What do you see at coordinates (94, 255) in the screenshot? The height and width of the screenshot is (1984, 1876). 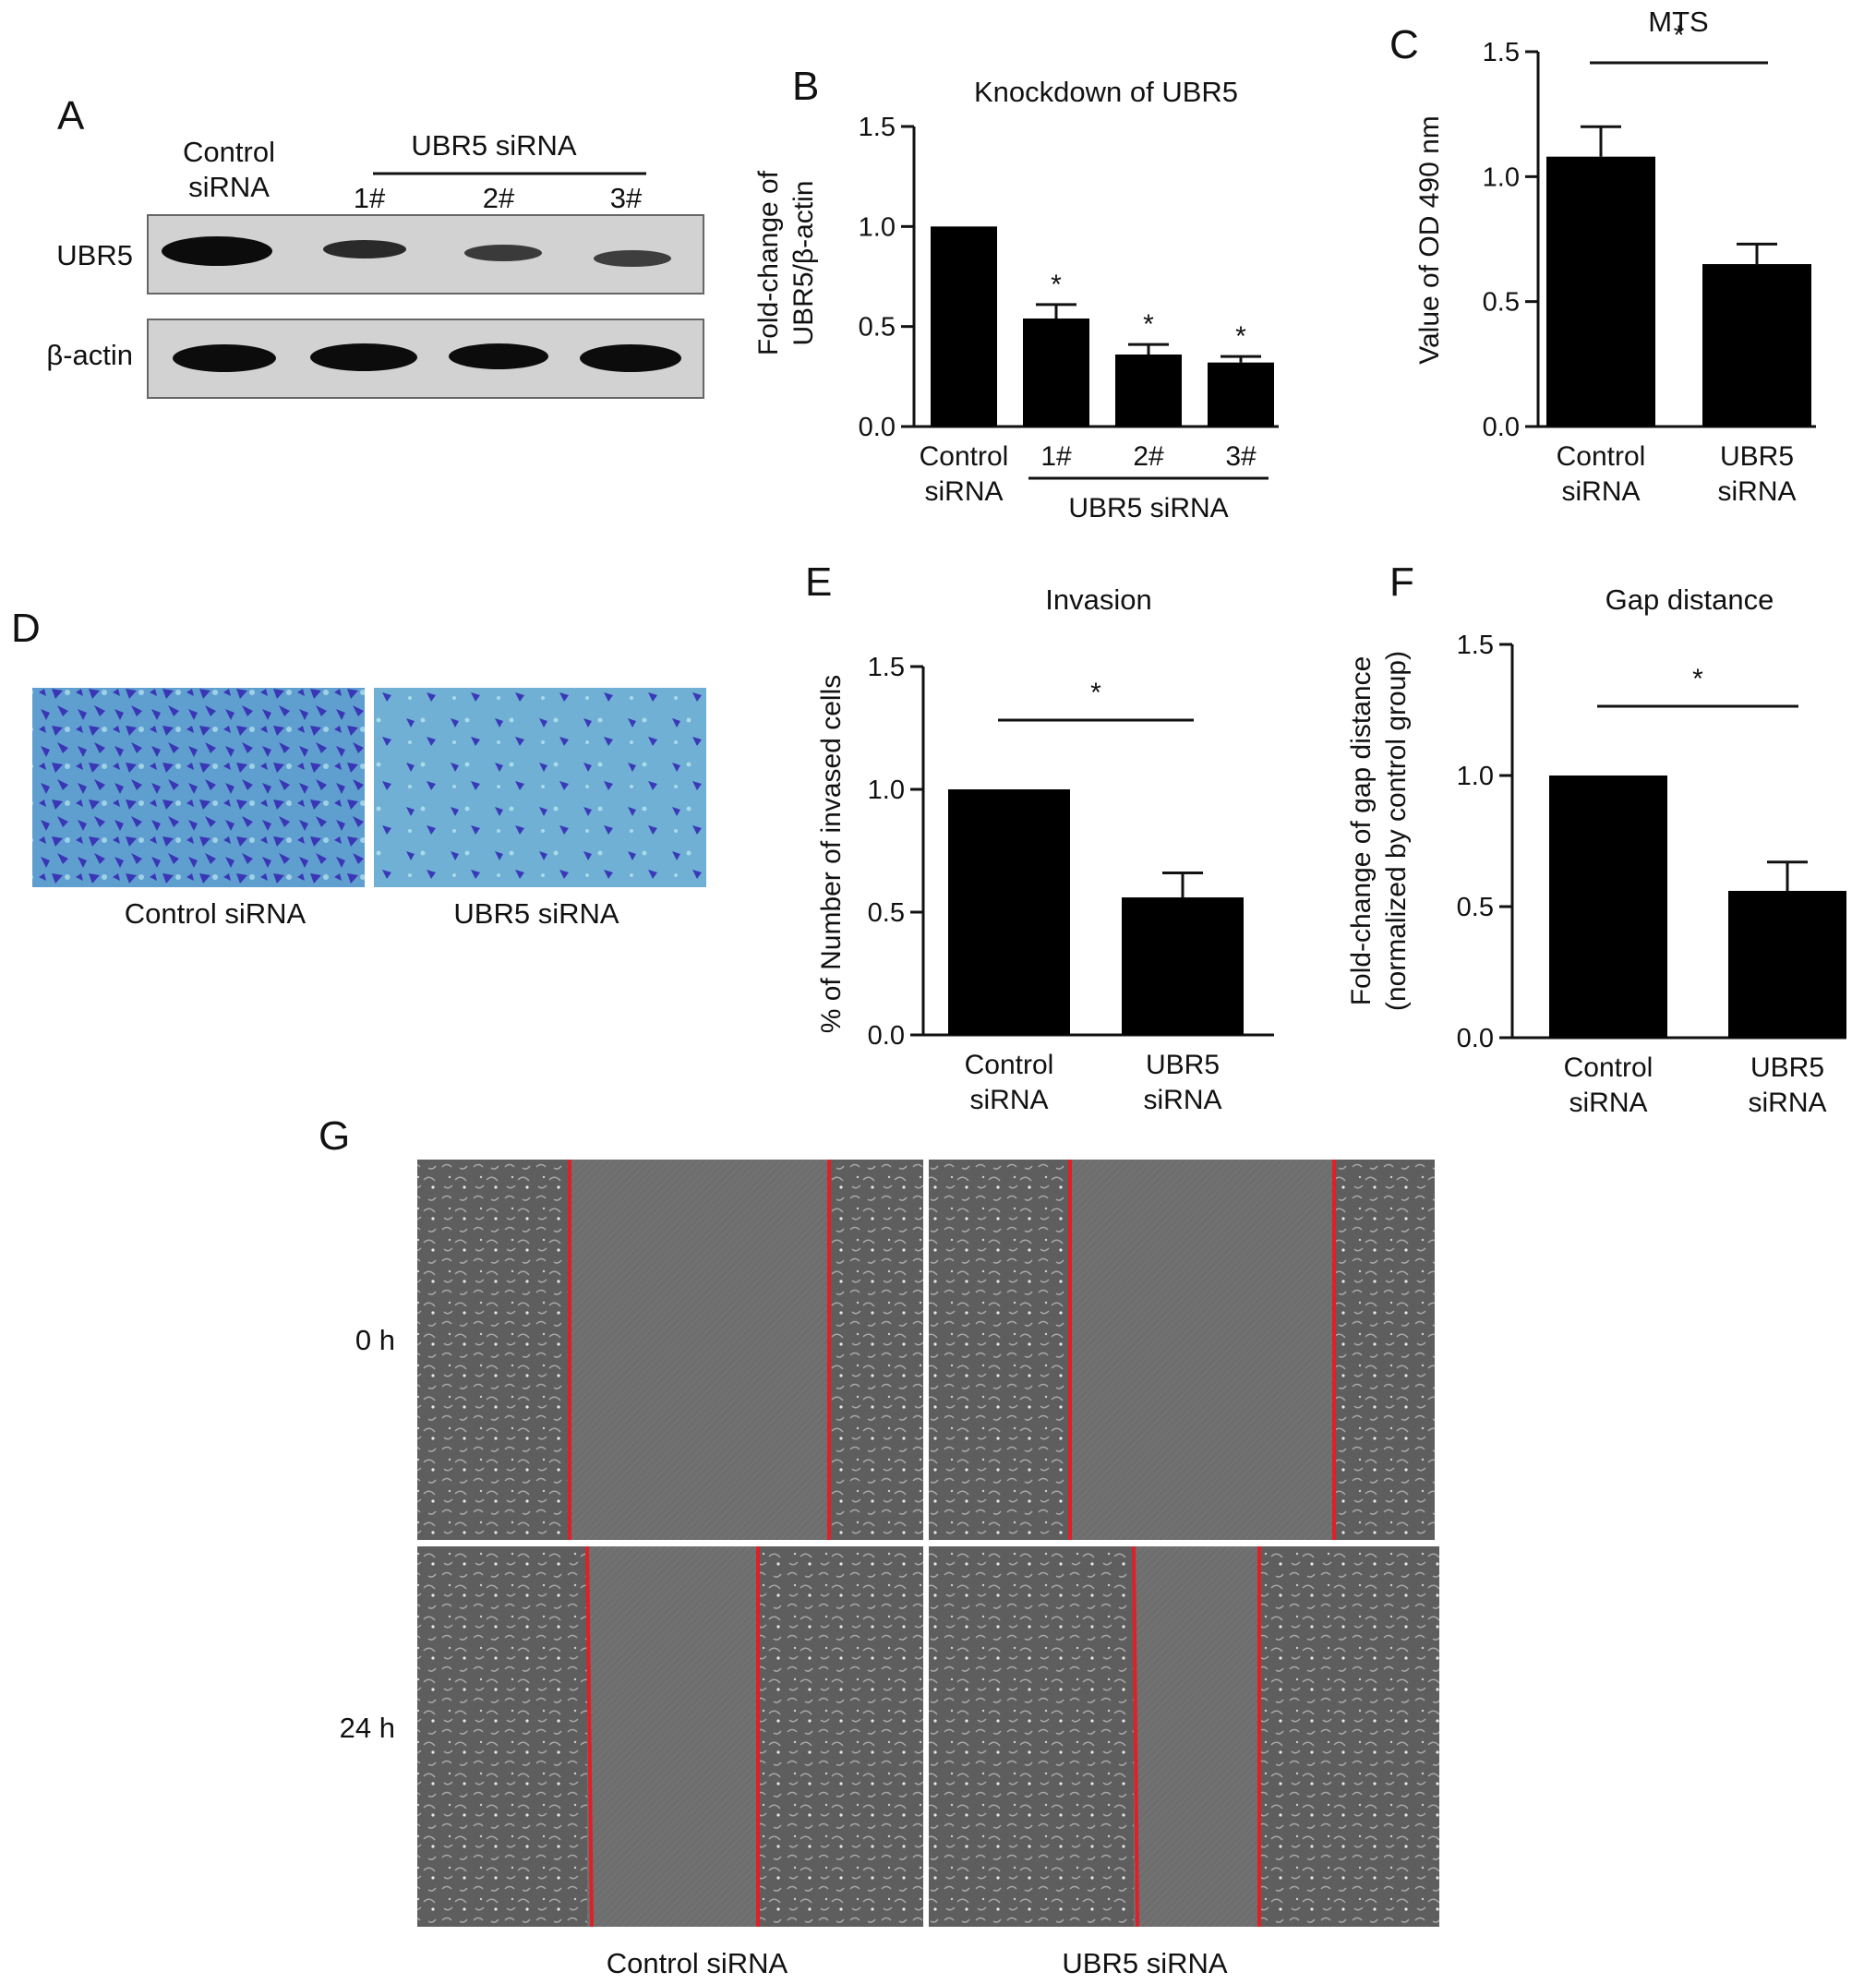 I see `blot-row-label-ubr5: UBR5` at bounding box center [94, 255].